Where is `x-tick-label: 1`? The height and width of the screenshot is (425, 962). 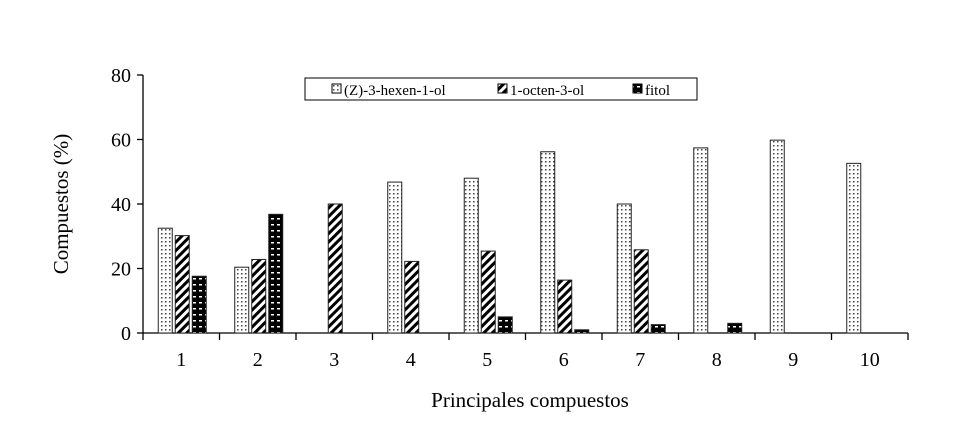
x-tick-label: 1 is located at coordinates (181, 360).